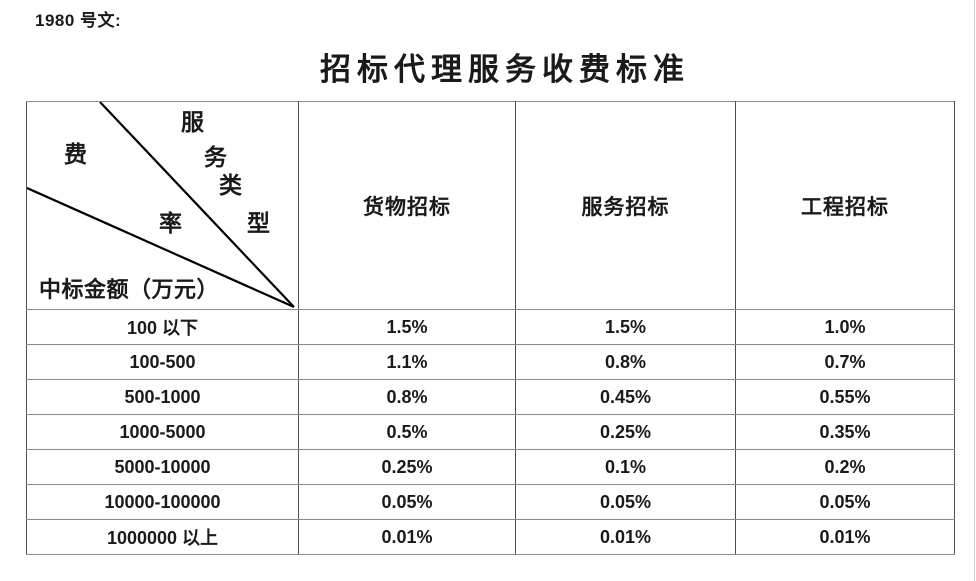 The image size is (976, 581). I want to click on works-rate-cell: 0.35%, so click(845, 432).